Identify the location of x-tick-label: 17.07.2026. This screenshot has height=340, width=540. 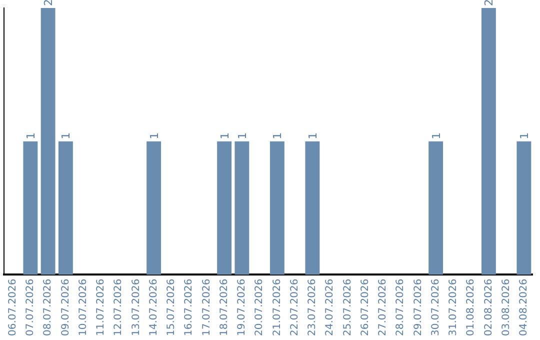
(206, 307).